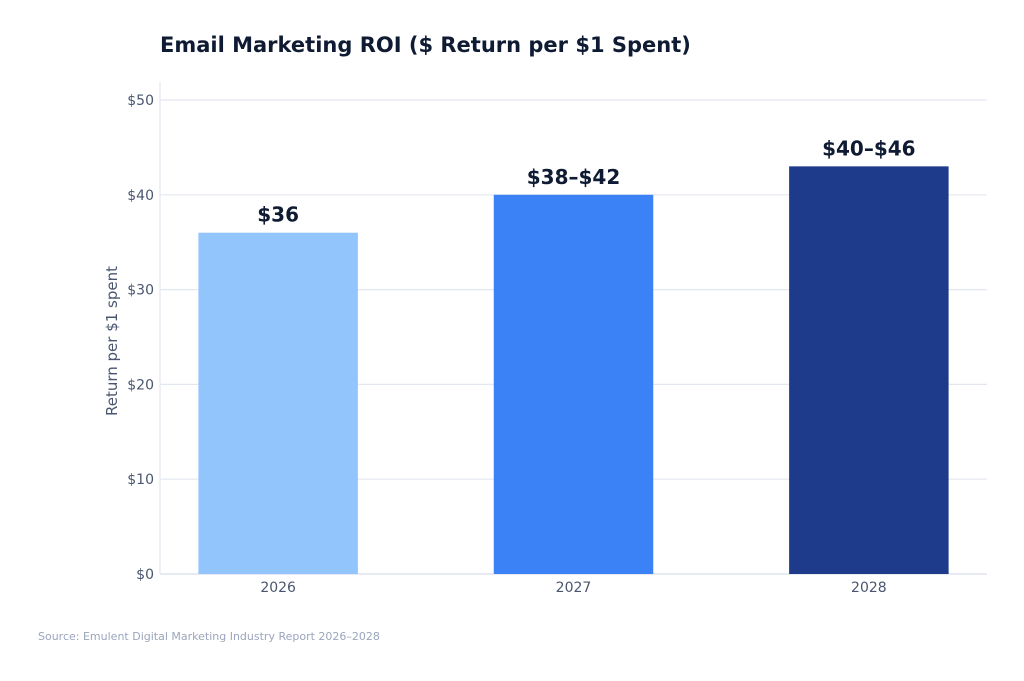 The height and width of the screenshot is (681, 1024). Describe the element at coordinates (112, 341) in the screenshot. I see `y-axis-label: Return per $1 spent` at that location.